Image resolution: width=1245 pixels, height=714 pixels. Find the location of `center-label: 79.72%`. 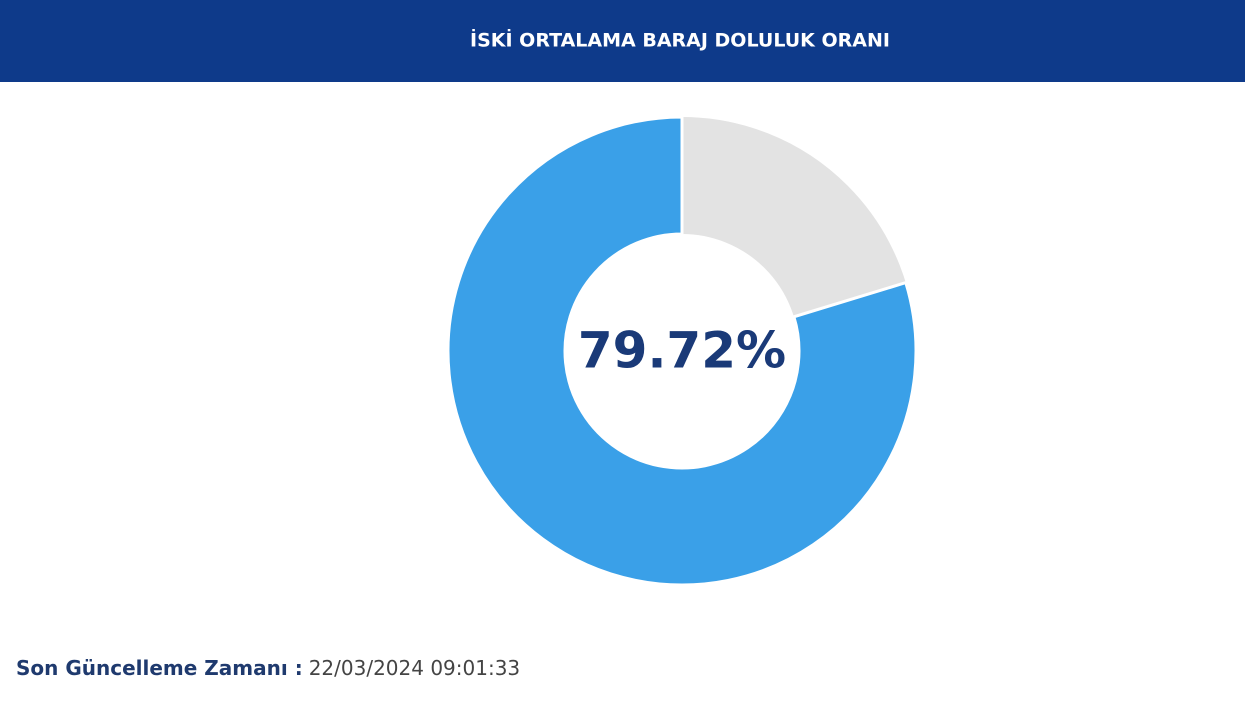

center-label: 79.72% is located at coordinates (682, 351).